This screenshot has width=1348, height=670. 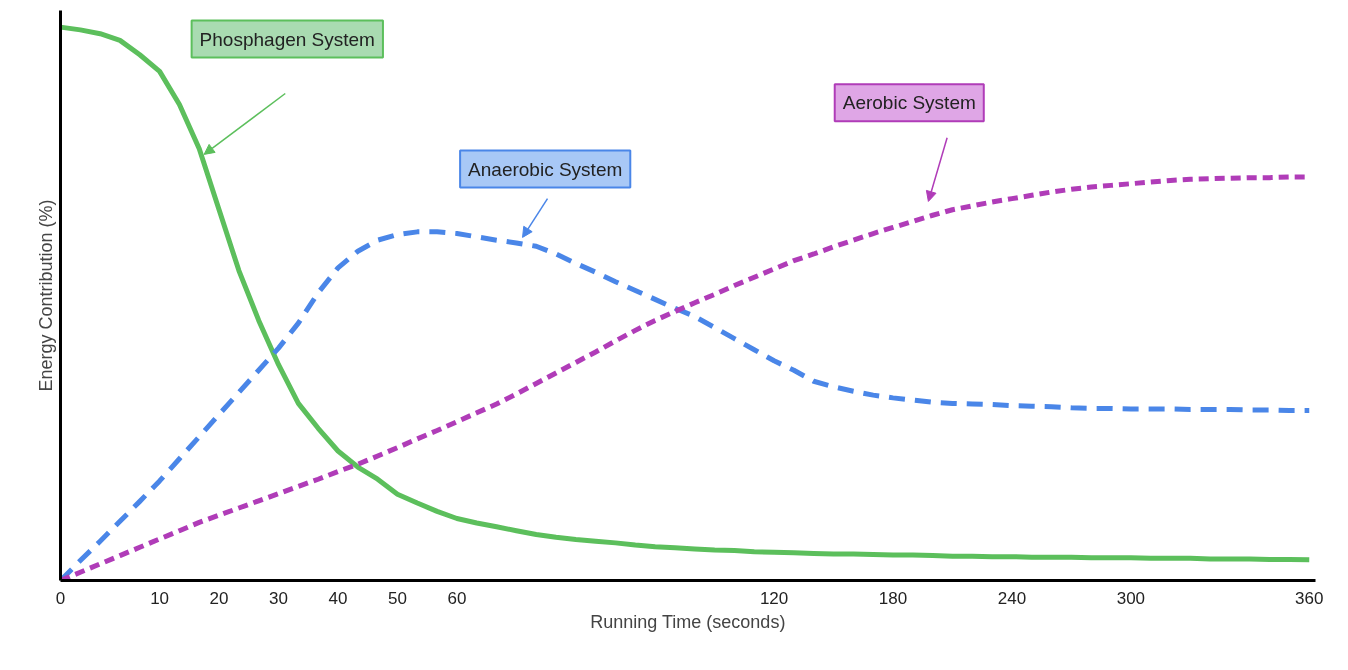 What do you see at coordinates (60, 598) in the screenshot?
I see `x-tick-label: 0` at bounding box center [60, 598].